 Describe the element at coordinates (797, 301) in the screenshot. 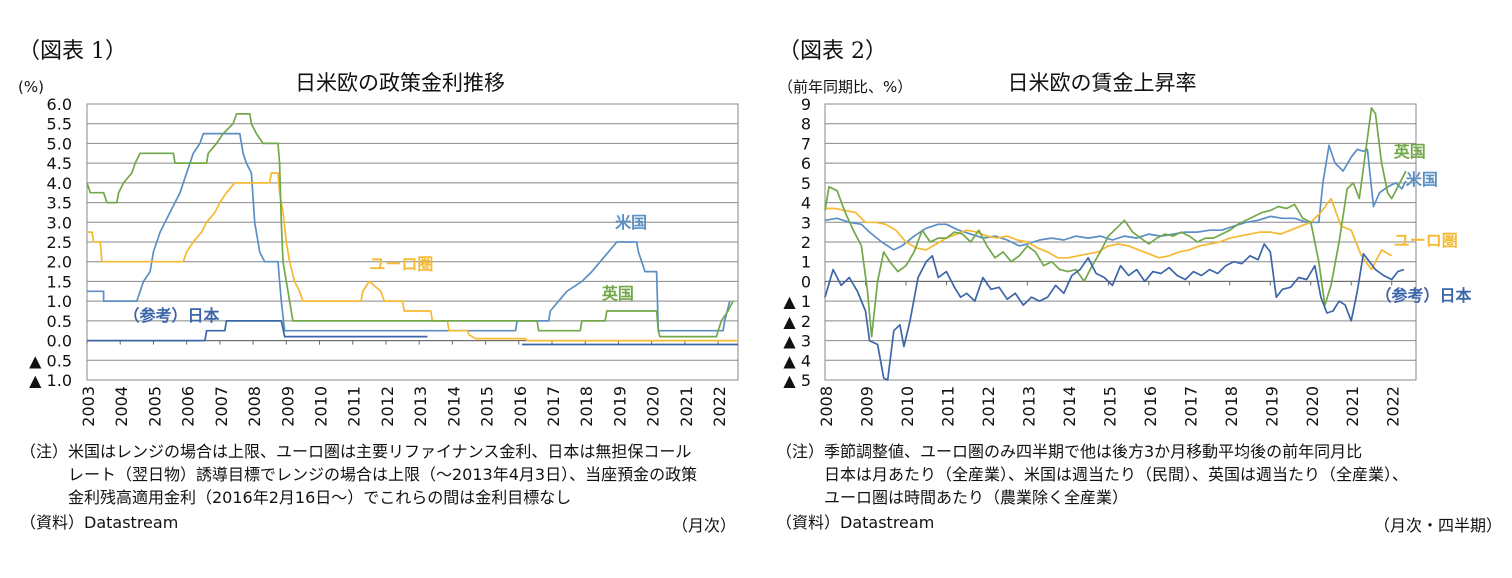

I see `y-tick-label: ▲ 1` at that location.